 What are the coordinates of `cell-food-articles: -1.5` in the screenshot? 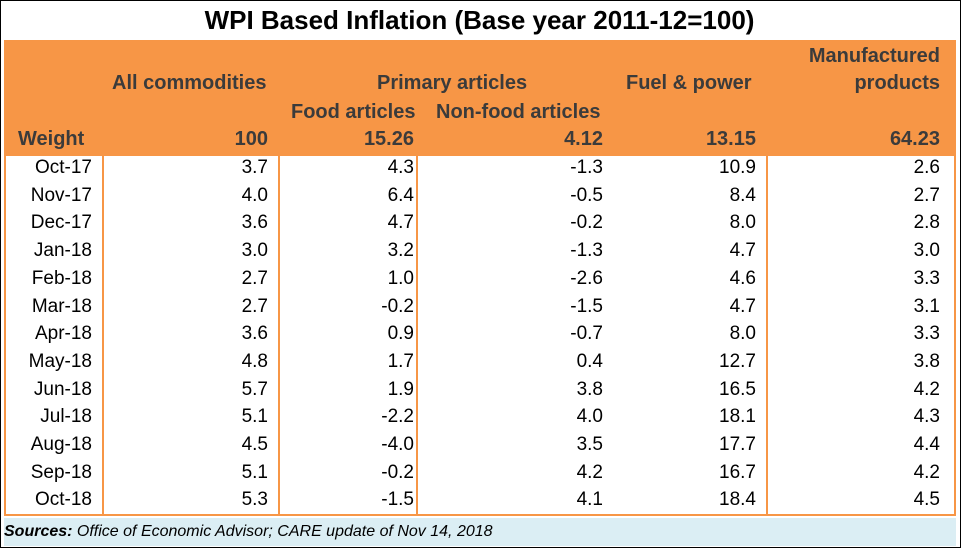 It's located at (397, 500).